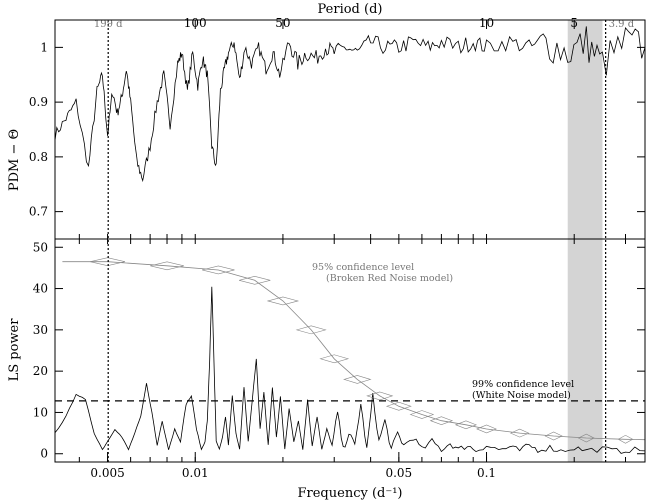  Describe the element at coordinates (622, 24) in the screenshot. I see `period-marker-label: 3.9 d` at that location.